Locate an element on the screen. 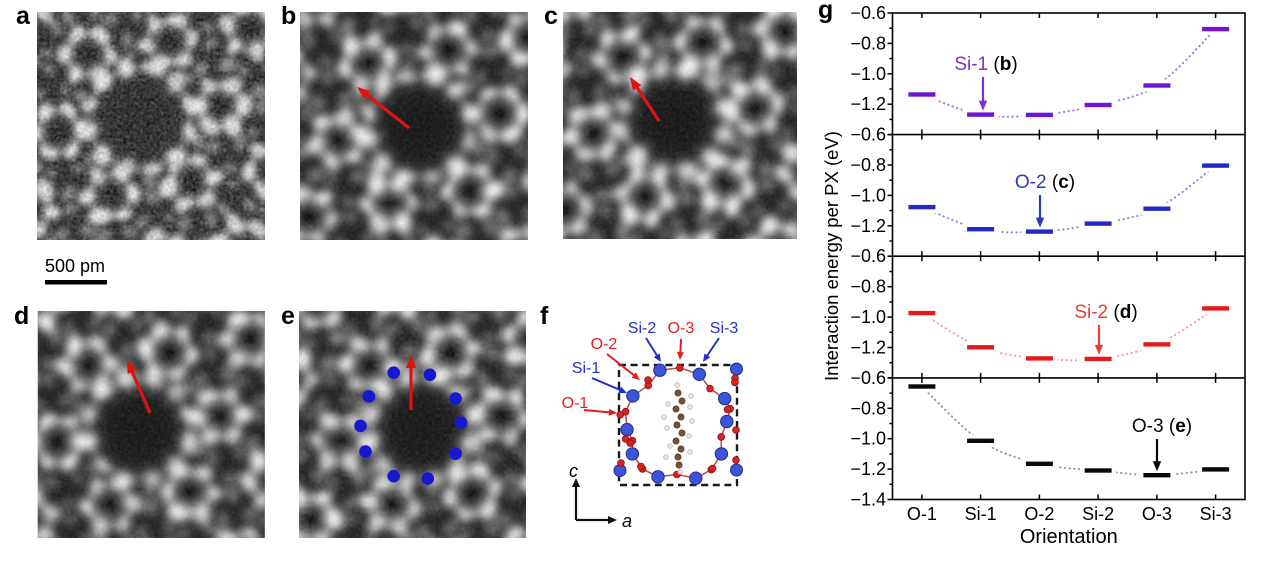 The height and width of the screenshot is (561, 1269). svg-text: O-3 (e) is located at coordinates (1162, 426).